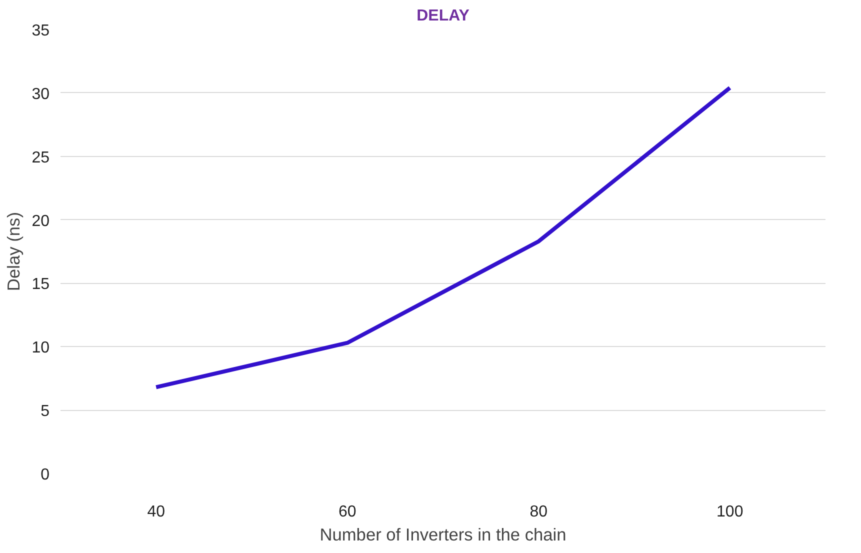 This screenshot has height=553, width=861. I want to click on y-tick-label: 10, so click(41, 348).